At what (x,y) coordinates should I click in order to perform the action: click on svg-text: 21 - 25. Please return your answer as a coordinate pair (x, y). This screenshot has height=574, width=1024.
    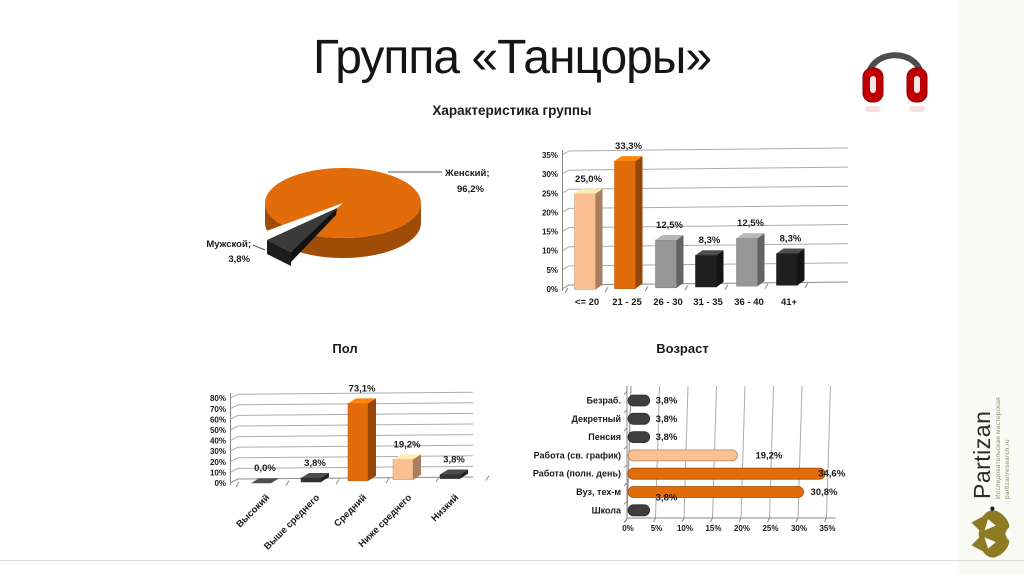
    Looking at the image, I should click on (627, 302).